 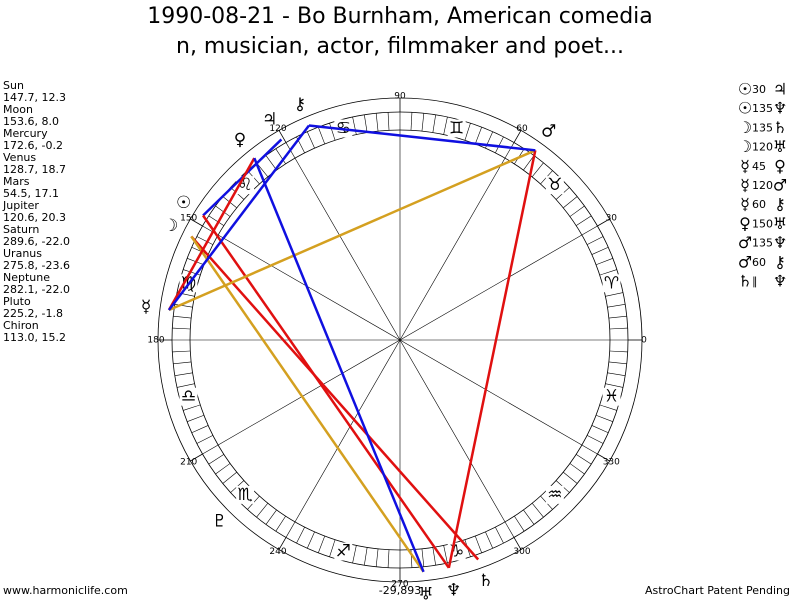 I want to click on planet-name: Mars, so click(x=16, y=181).